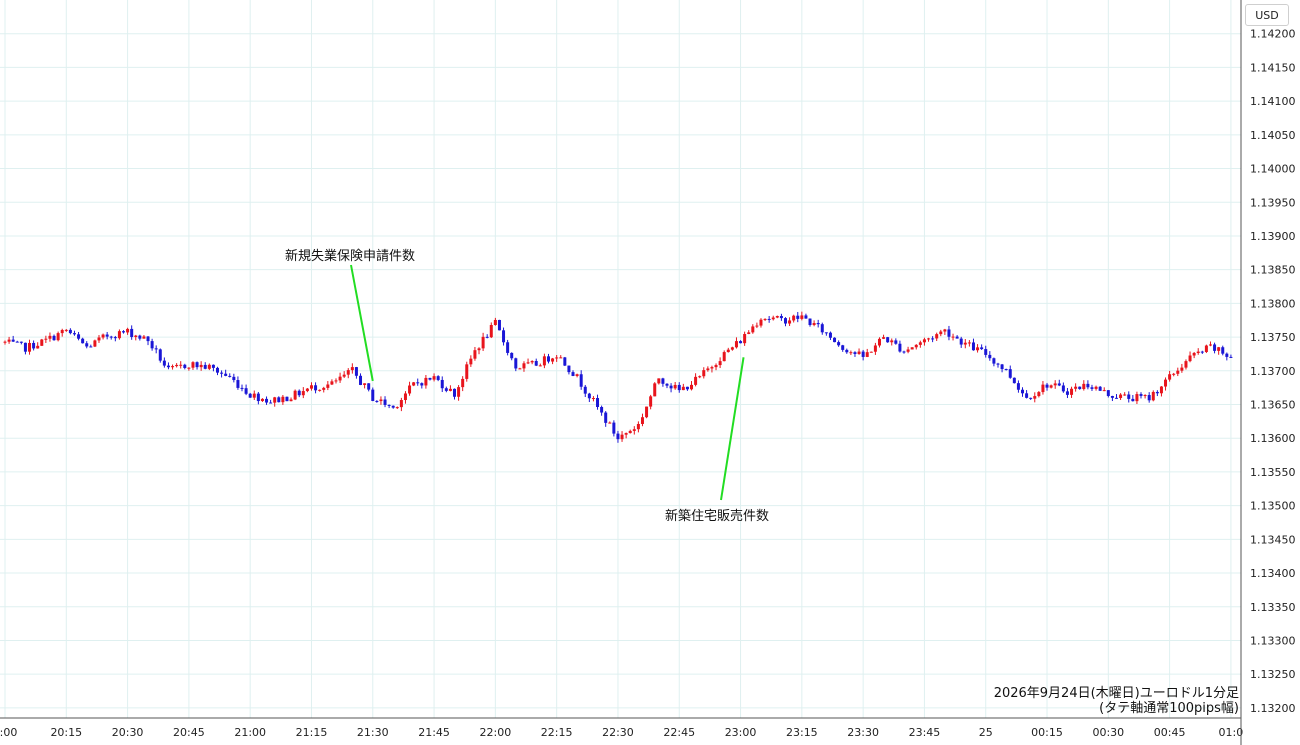  I want to click on x-tick-label: 22:15, so click(557, 732).